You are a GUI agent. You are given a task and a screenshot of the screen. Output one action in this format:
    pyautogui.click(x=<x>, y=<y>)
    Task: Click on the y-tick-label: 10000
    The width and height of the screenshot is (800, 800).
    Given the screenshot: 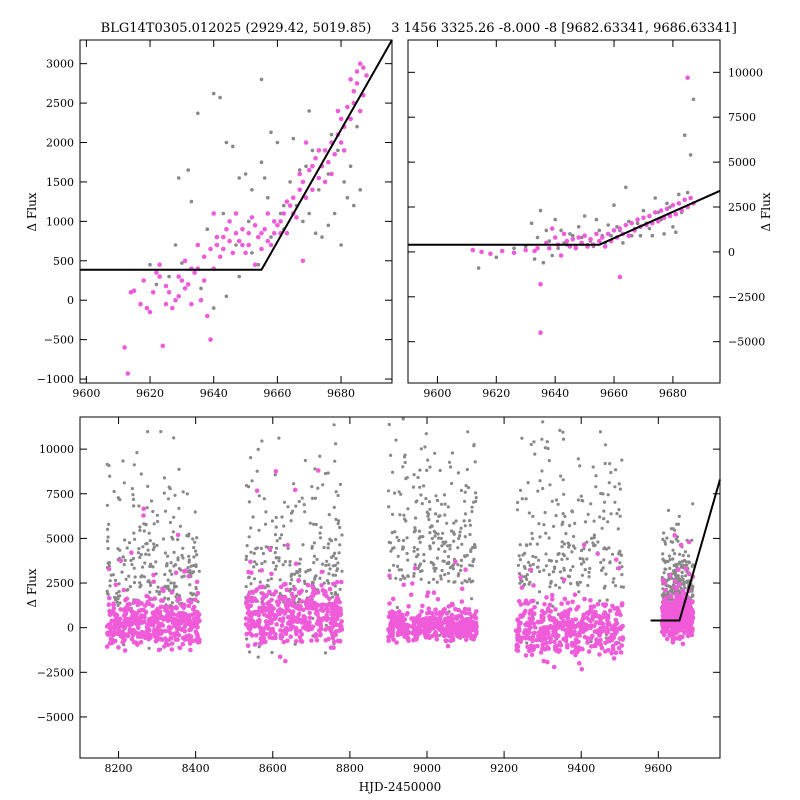 What is the action you would take?
    pyautogui.click(x=56, y=449)
    